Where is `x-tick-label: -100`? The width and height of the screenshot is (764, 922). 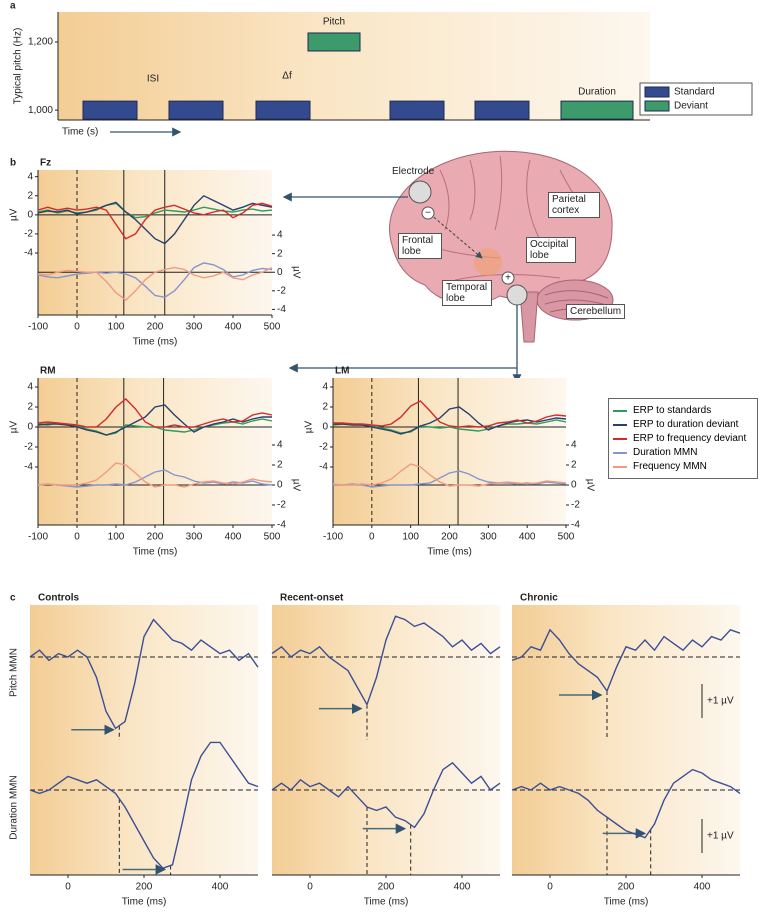 x-tick-label: -100 is located at coordinates (38, 327).